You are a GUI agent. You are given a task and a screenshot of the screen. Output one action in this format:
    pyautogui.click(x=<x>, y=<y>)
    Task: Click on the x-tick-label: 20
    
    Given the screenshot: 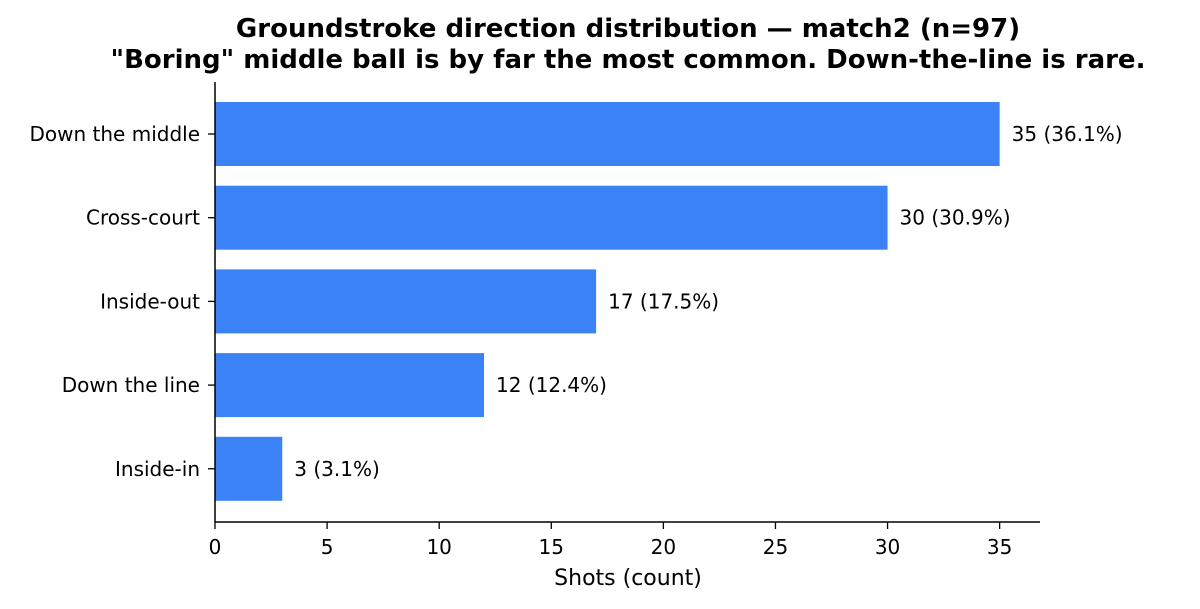 What is the action you would take?
    pyautogui.click(x=663, y=547)
    